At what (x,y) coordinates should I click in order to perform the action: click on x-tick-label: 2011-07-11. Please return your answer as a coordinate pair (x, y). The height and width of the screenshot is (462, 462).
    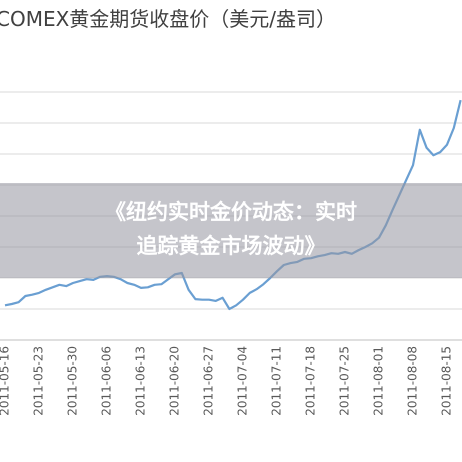
    Looking at the image, I should click on (277, 381).